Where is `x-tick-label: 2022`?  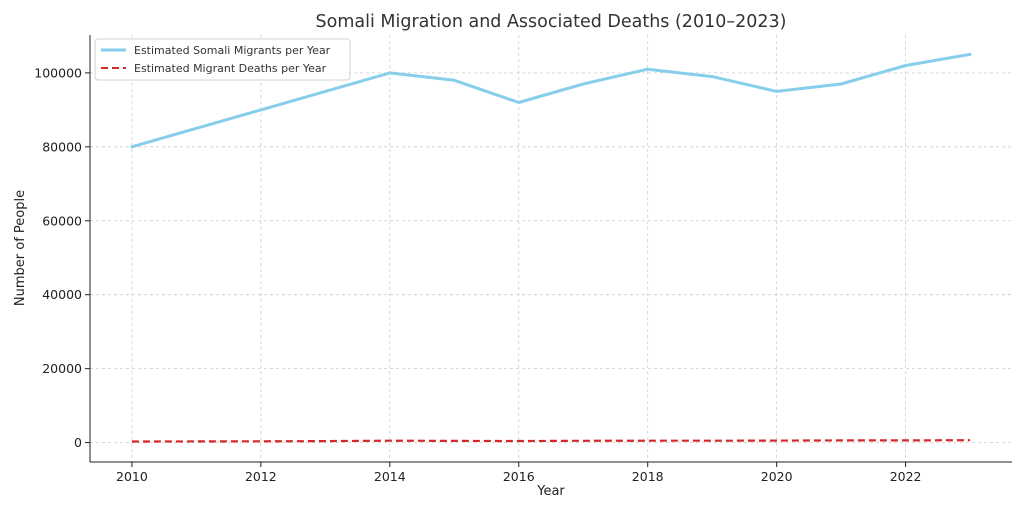 x-tick-label: 2022 is located at coordinates (906, 476).